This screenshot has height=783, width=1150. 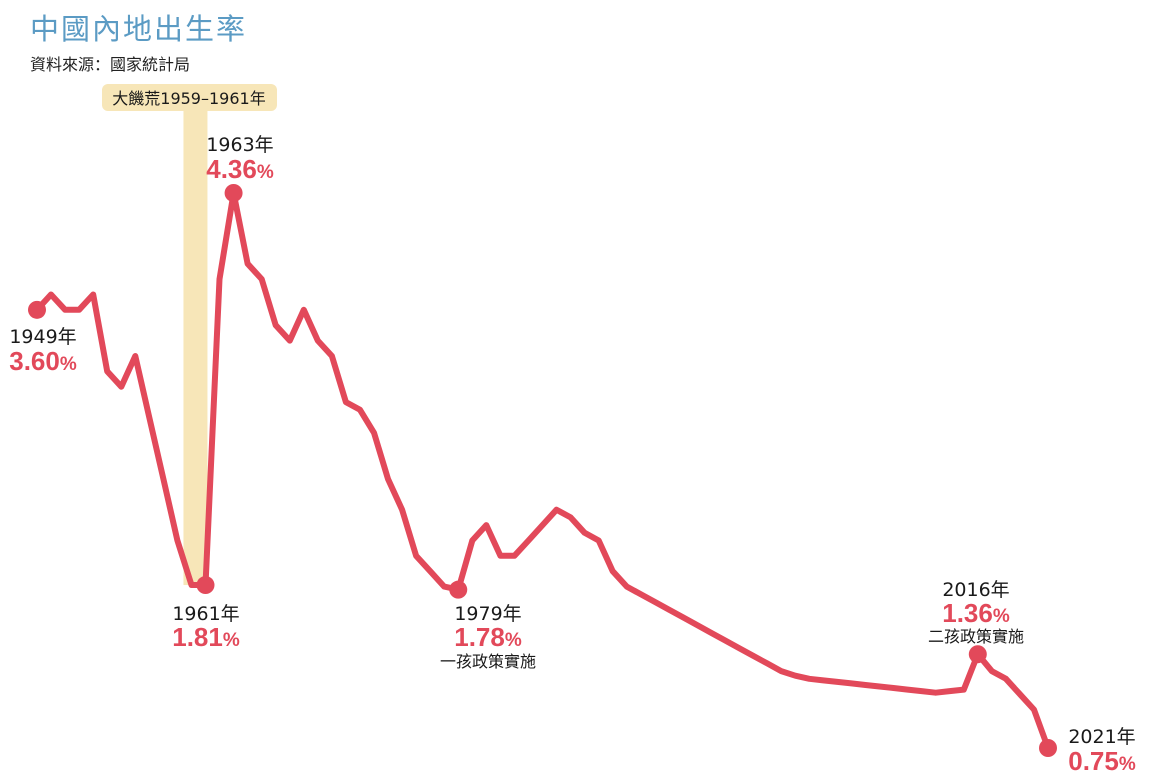 I want to click on value-label-1963: 4.36%, so click(x=240, y=169).